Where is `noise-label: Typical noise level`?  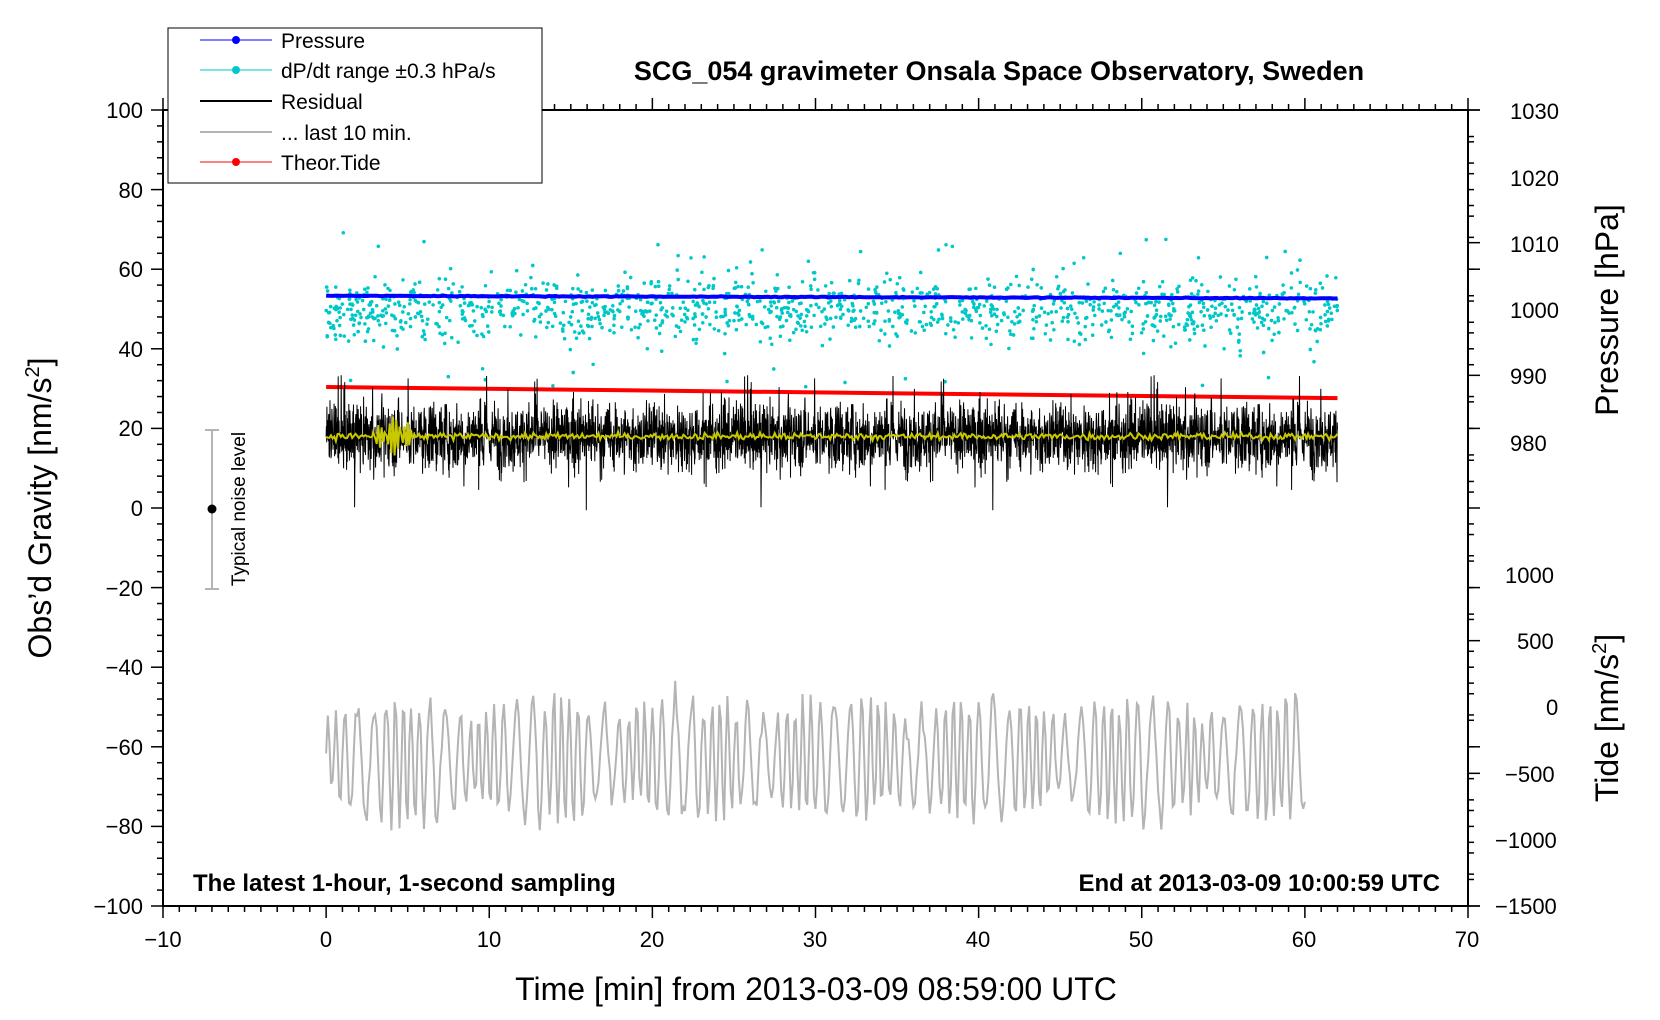
noise-label: Typical noise level is located at coordinates (239, 509).